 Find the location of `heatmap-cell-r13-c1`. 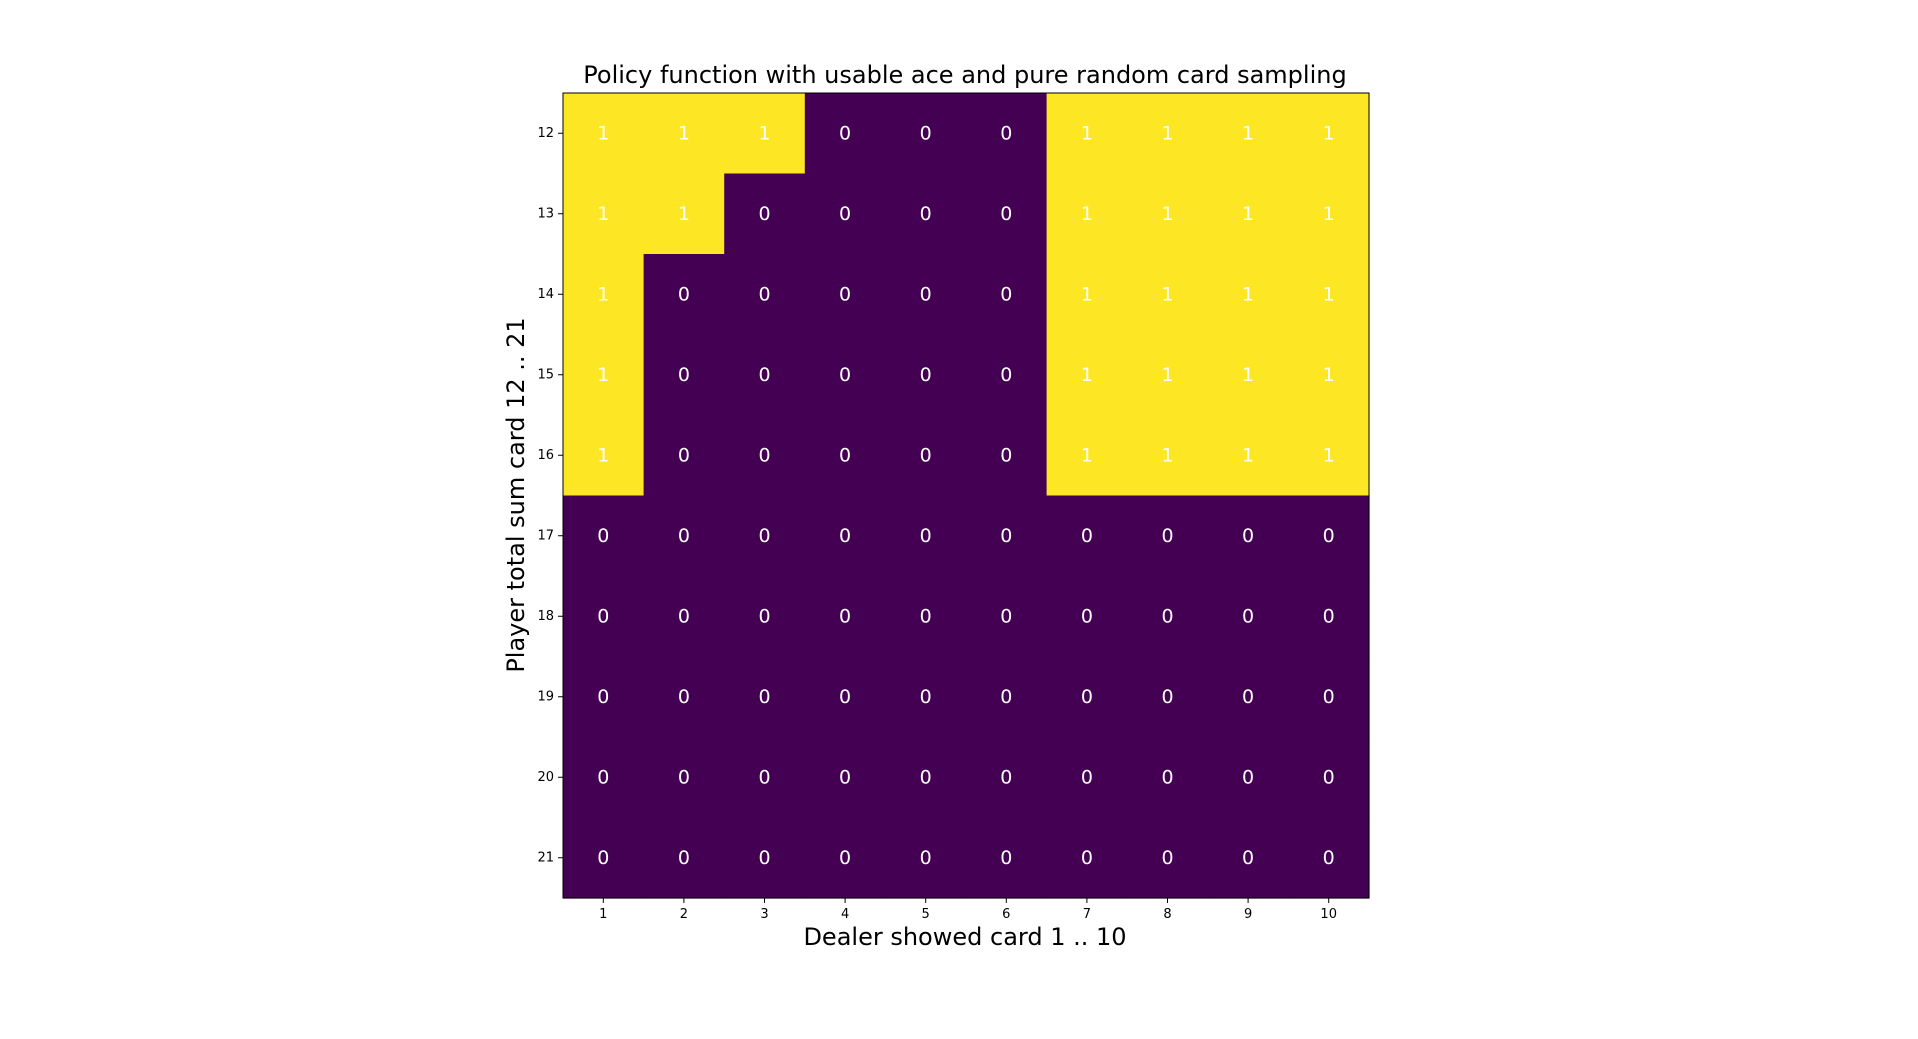

heatmap-cell-r13-c1 is located at coordinates (604, 214).